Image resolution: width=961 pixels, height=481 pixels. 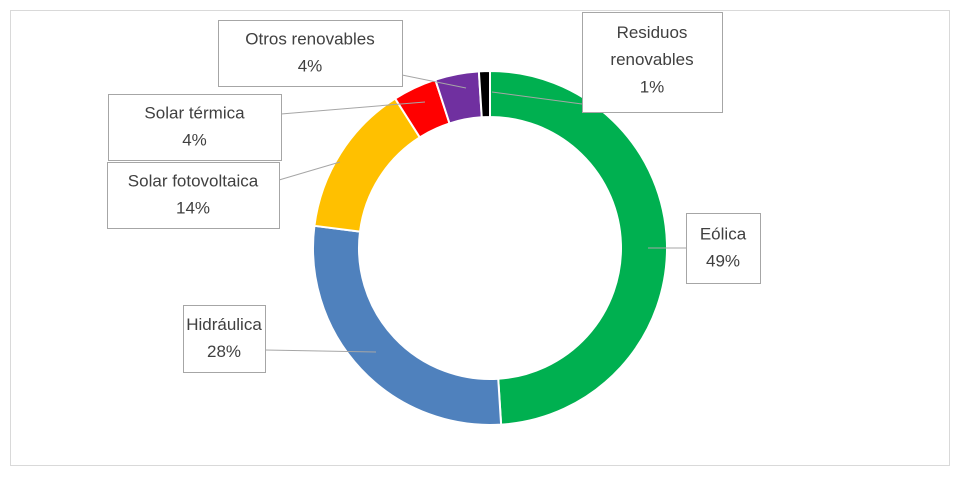 I want to click on label-category: Solar fotovoltaica, so click(x=193, y=180).